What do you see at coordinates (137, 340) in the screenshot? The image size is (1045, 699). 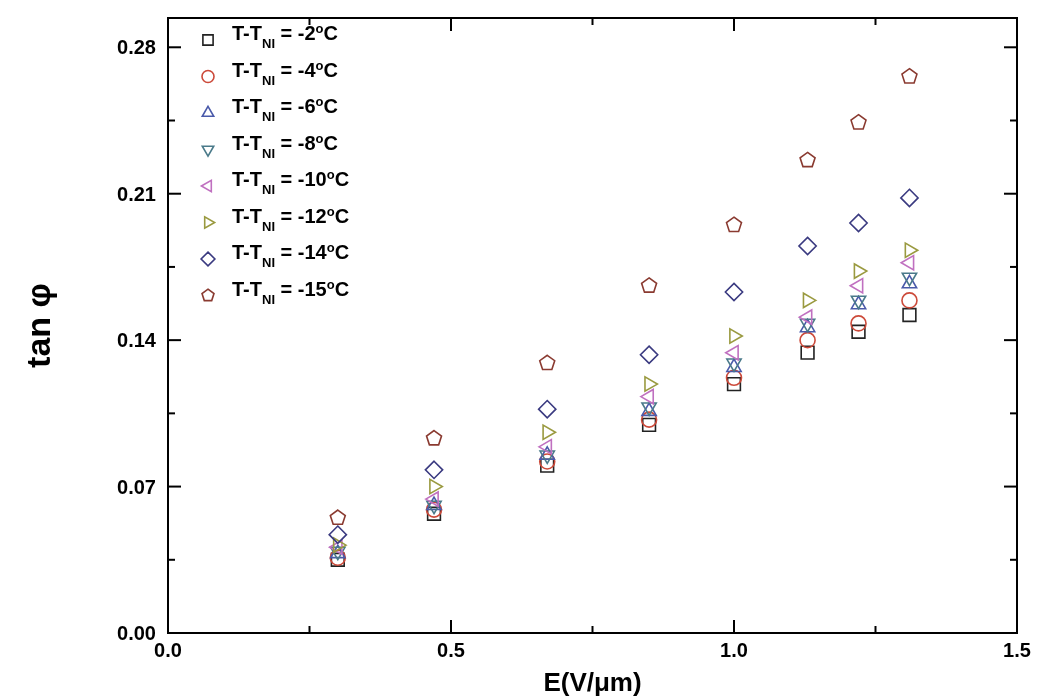 I see `y-tick-label: 0.14` at bounding box center [137, 340].